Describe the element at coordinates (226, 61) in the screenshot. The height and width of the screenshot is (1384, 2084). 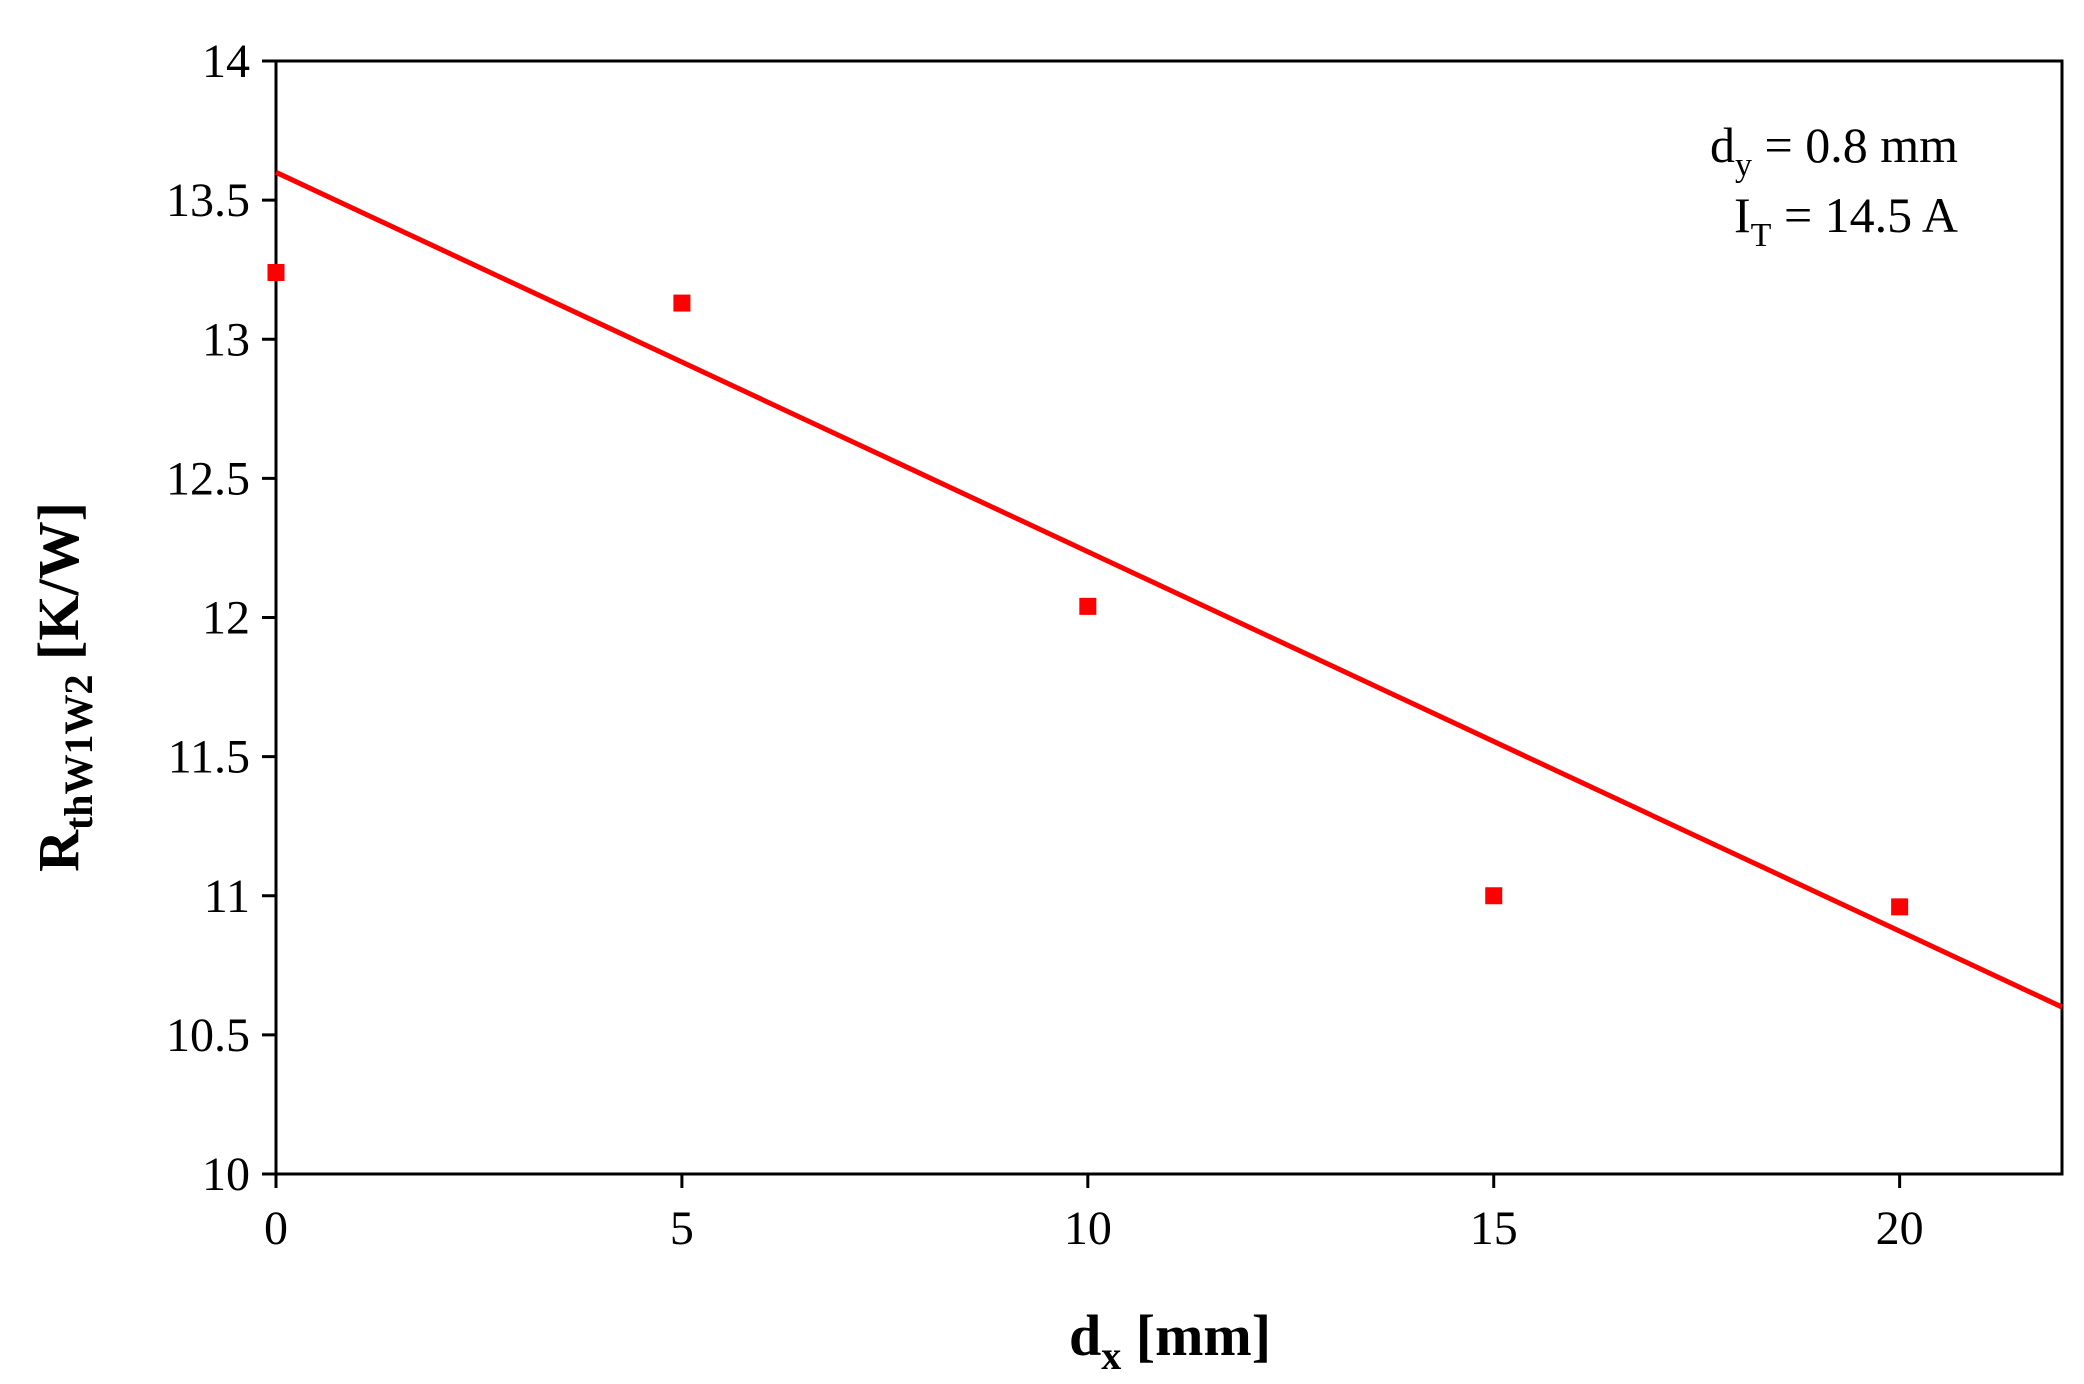
I see `y-tick-label: 14` at that location.